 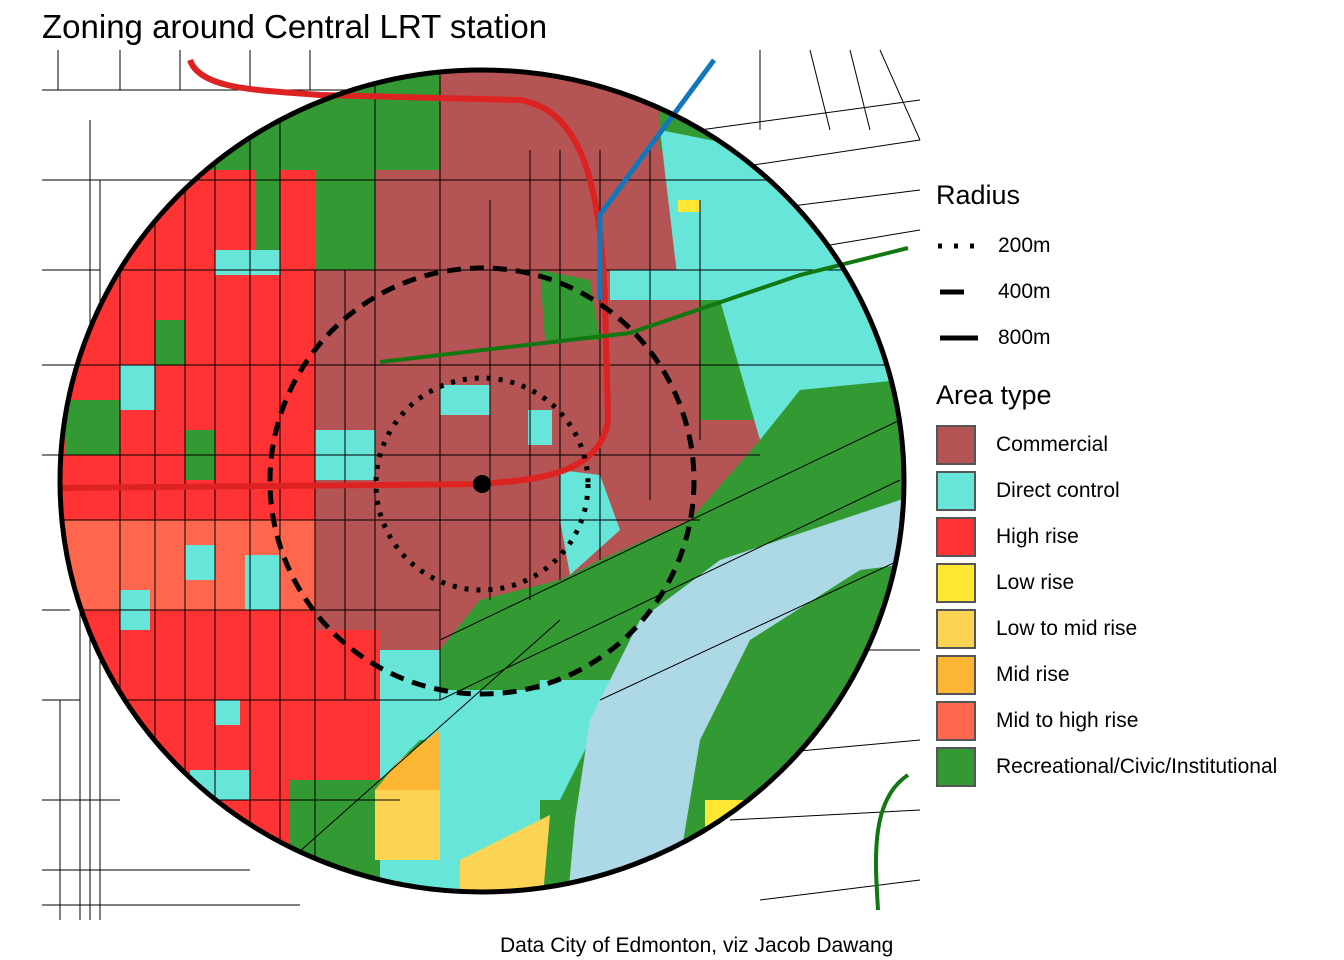 I want to click on dotted-line-icon, so click(x=958, y=246).